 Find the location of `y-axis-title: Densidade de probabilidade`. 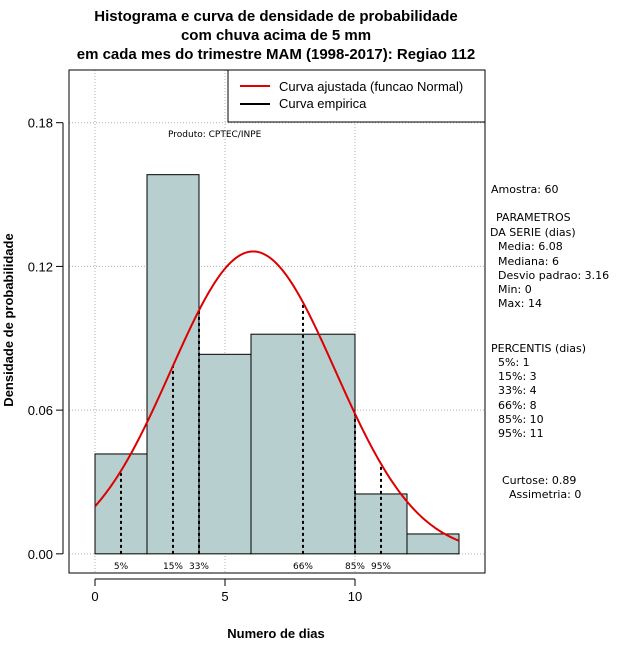

y-axis-title: Densidade de probabilidade is located at coordinates (8, 319).